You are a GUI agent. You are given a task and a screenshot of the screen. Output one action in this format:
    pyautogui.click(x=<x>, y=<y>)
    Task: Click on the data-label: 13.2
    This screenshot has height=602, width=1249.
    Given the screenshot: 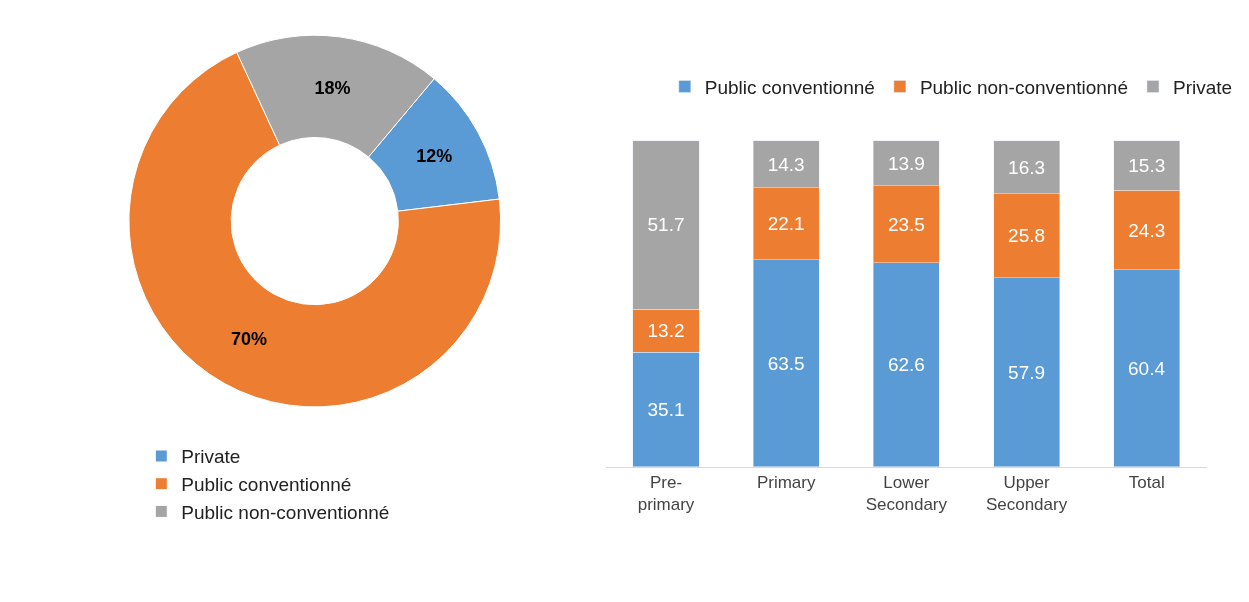 What is the action you would take?
    pyautogui.click(x=666, y=331)
    